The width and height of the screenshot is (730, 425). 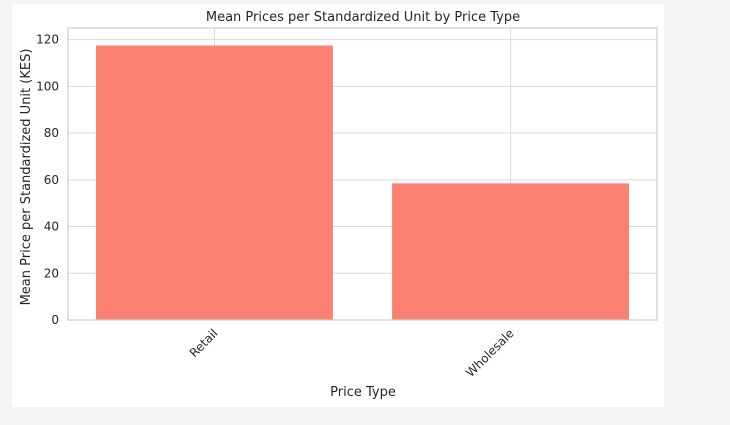 What do you see at coordinates (51, 227) in the screenshot?
I see `y-tick-label: 40` at bounding box center [51, 227].